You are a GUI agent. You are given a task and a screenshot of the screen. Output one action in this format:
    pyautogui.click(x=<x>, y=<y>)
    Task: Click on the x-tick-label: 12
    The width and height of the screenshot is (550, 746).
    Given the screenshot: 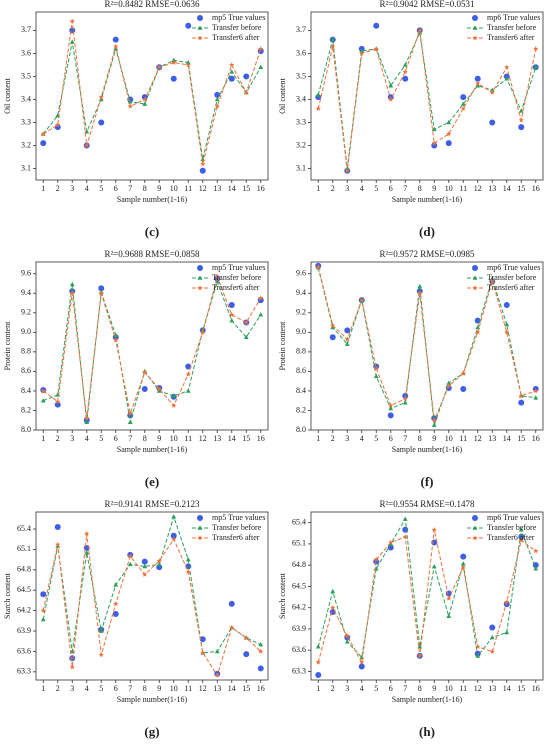 What is the action you would take?
    pyautogui.click(x=478, y=188)
    